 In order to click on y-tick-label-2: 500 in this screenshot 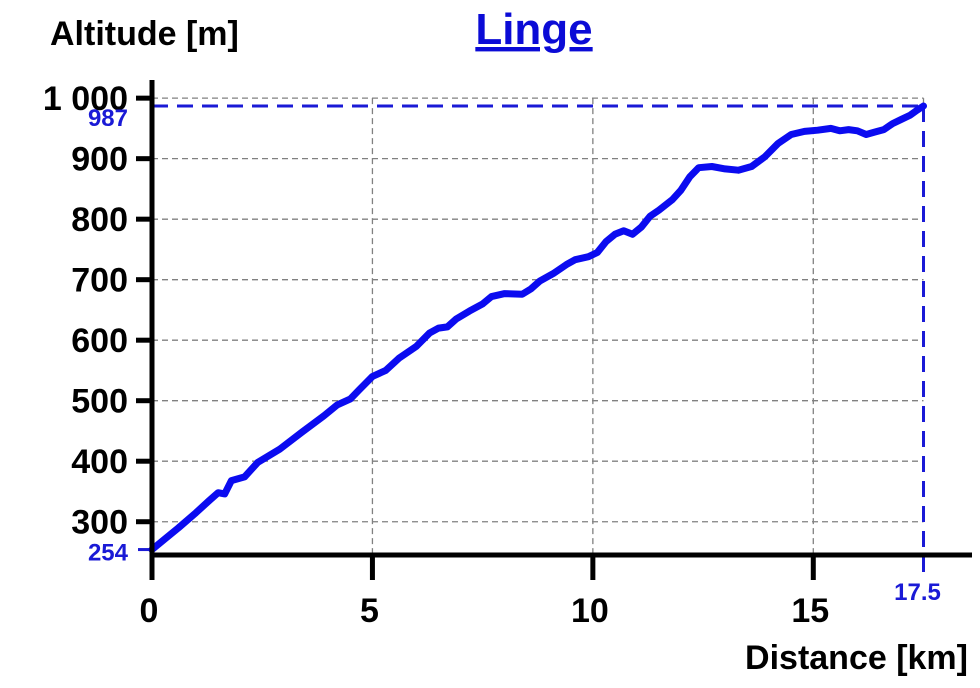, I will do `click(99, 402)`.